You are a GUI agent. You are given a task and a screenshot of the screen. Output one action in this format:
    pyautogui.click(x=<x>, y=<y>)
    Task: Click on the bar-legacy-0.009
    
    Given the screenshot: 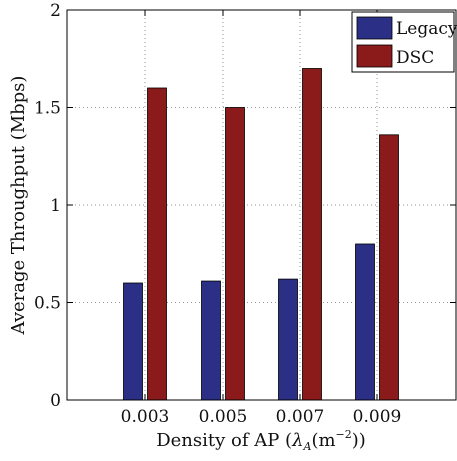 What is the action you would take?
    pyautogui.click(x=365, y=322)
    